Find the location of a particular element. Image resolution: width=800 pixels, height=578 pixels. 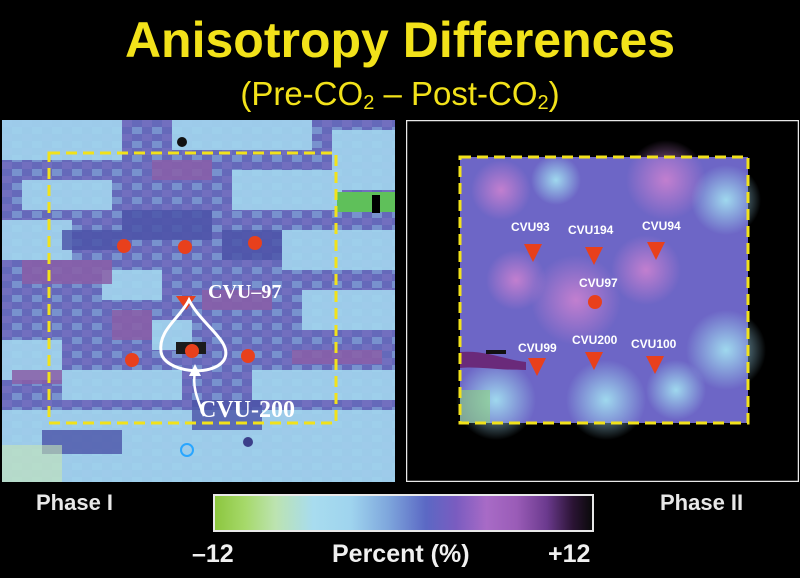

label-cvu99: CVU99 is located at coordinates (537, 348).